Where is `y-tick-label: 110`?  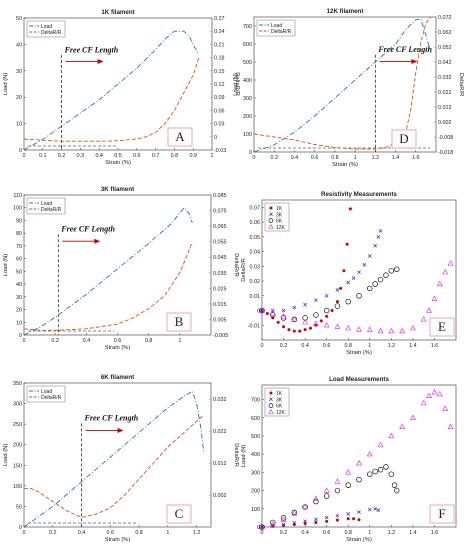 y-tick-label: 110 is located at coordinates (17, 196).